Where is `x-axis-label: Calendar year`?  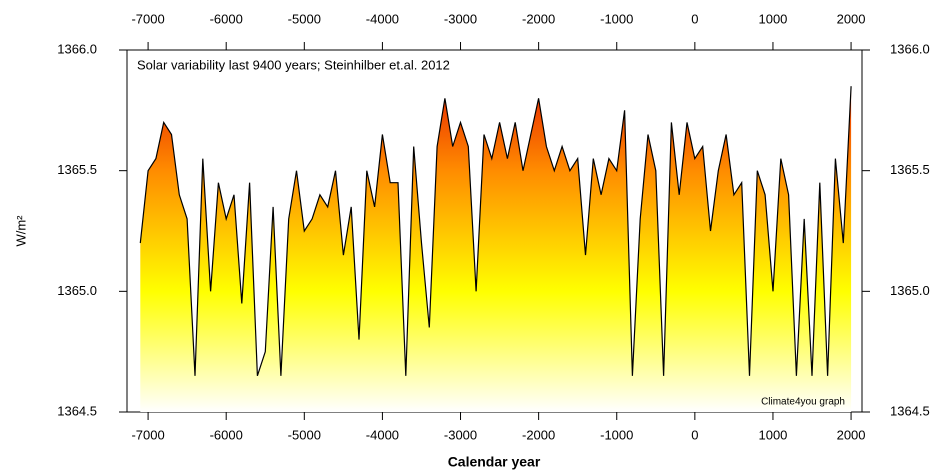 x-axis-label: Calendar year is located at coordinates (494, 462).